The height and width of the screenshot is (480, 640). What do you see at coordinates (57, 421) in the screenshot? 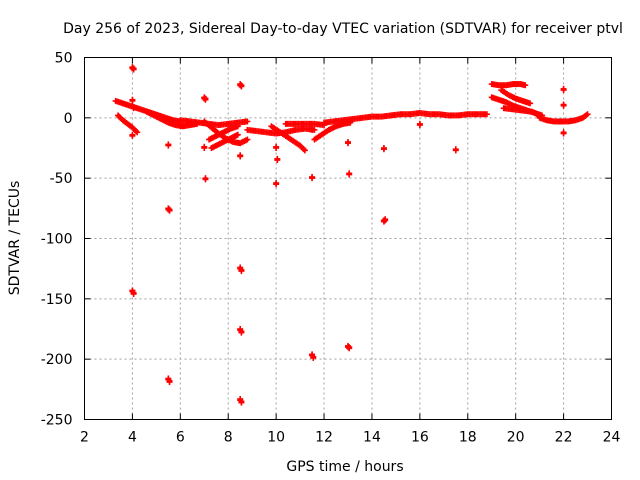
I see `y-tick-label: -250` at bounding box center [57, 421].